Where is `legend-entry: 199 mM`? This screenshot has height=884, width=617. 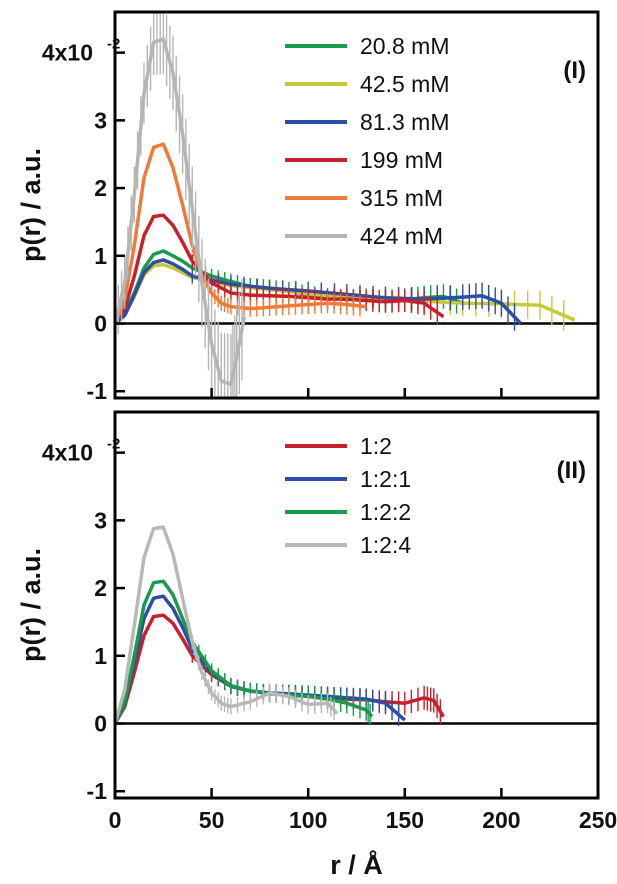 legend-entry: 199 mM is located at coordinates (401, 160).